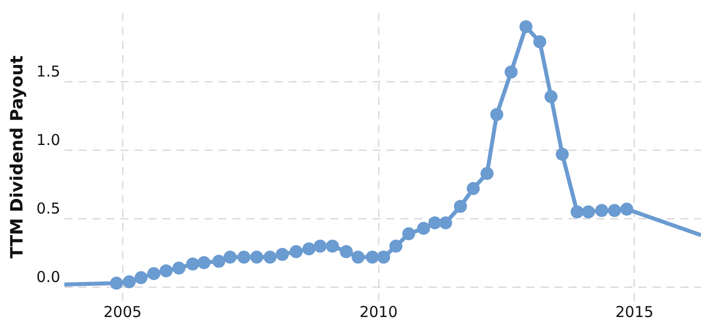 The image size is (701, 325). Describe the element at coordinates (48, 140) in the screenshot. I see `y-tick-label: 1.0` at that location.